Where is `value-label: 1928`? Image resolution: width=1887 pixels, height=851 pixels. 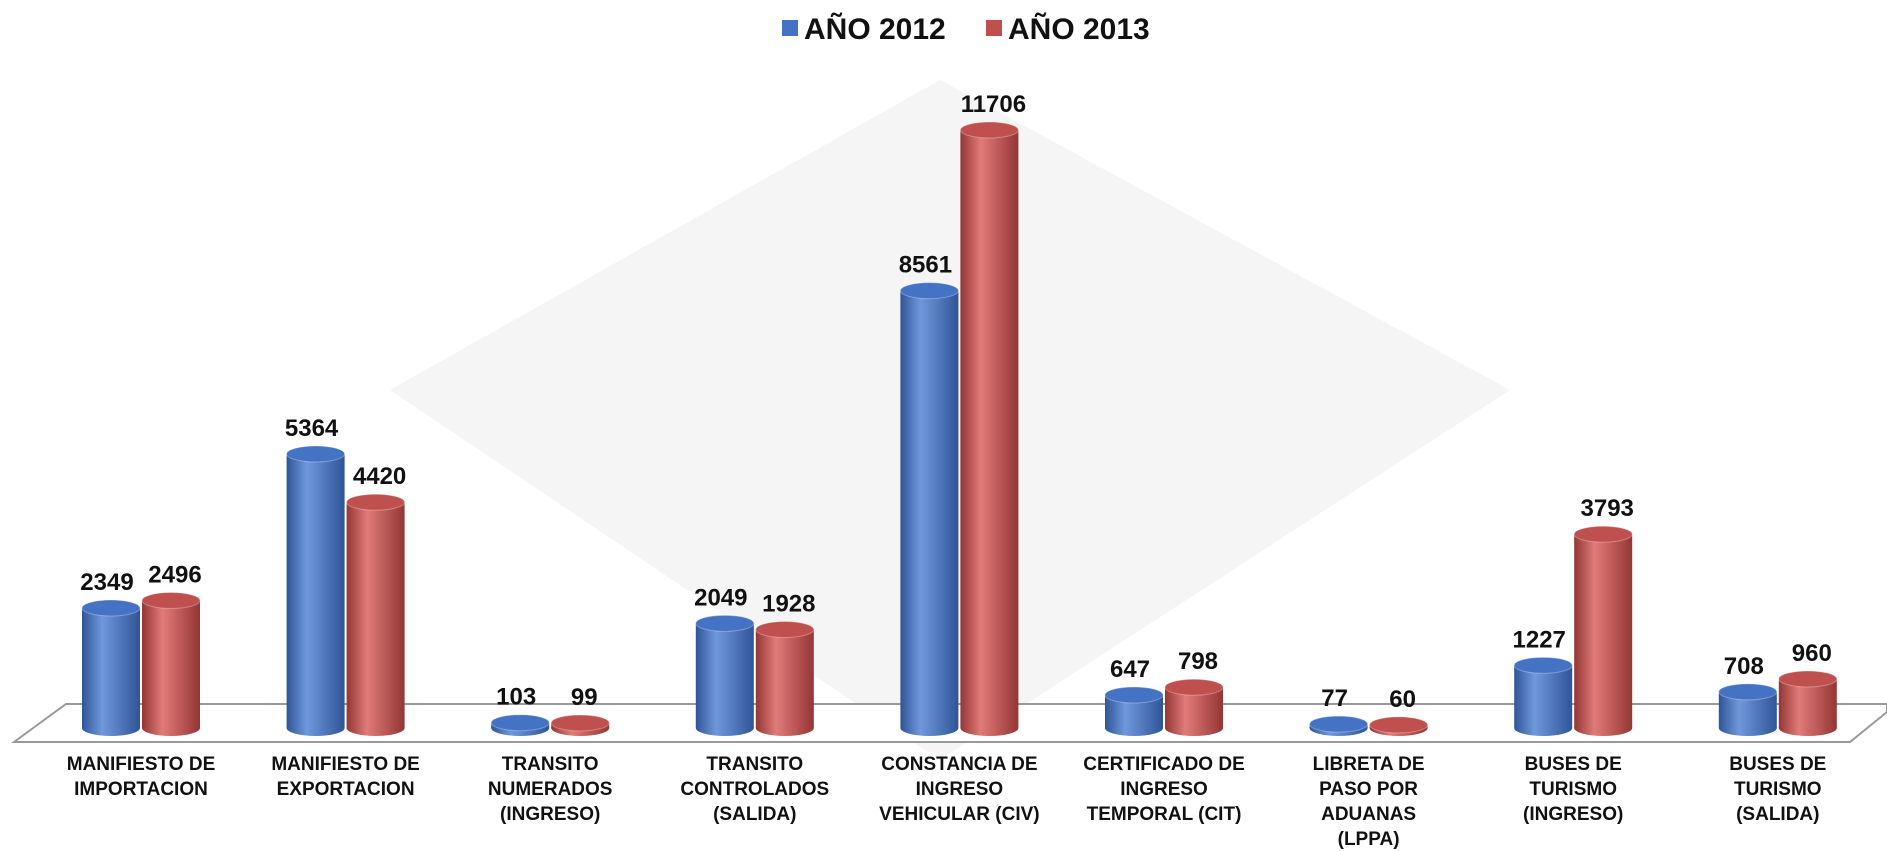
value-label: 1928 is located at coordinates (788, 604).